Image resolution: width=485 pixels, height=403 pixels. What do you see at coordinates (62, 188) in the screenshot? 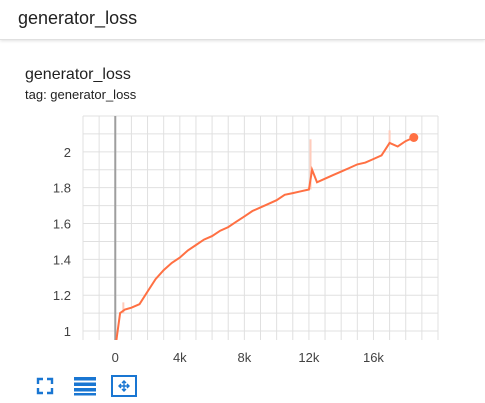
I see `y-tick-label: 1.8` at bounding box center [62, 188].